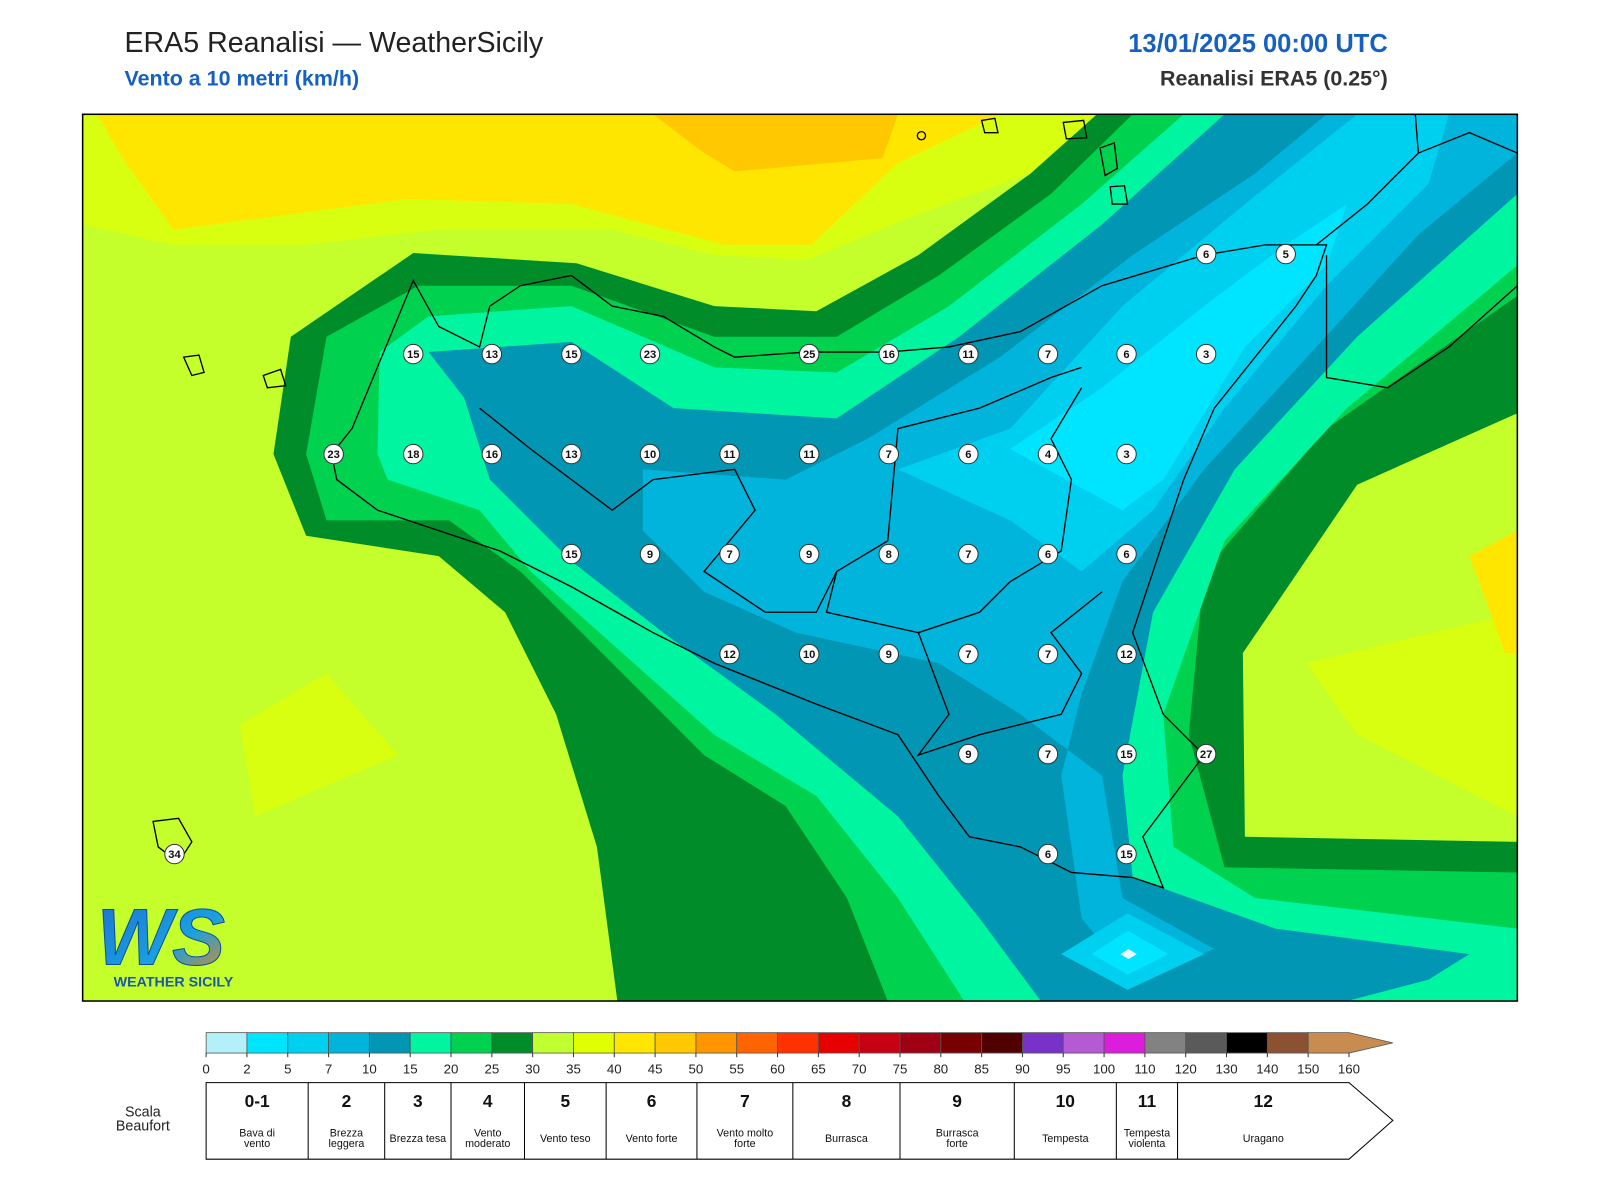 The image size is (1600, 1200). I want to click on beaufort-number: 3, so click(418, 1101).